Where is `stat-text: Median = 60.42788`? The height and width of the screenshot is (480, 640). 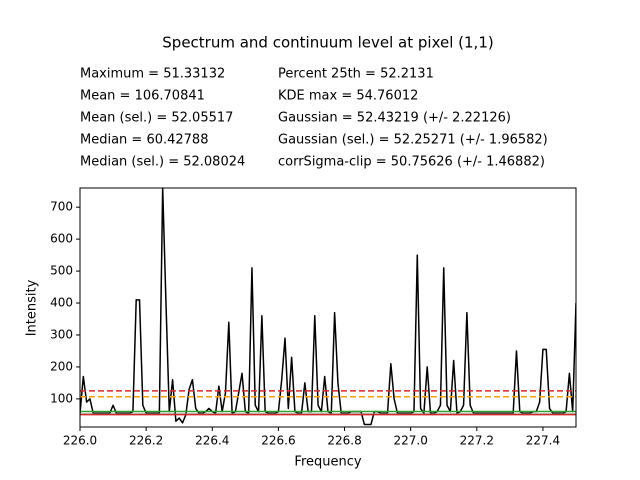 stat-text: Median = 60.42788 is located at coordinates (144, 140).